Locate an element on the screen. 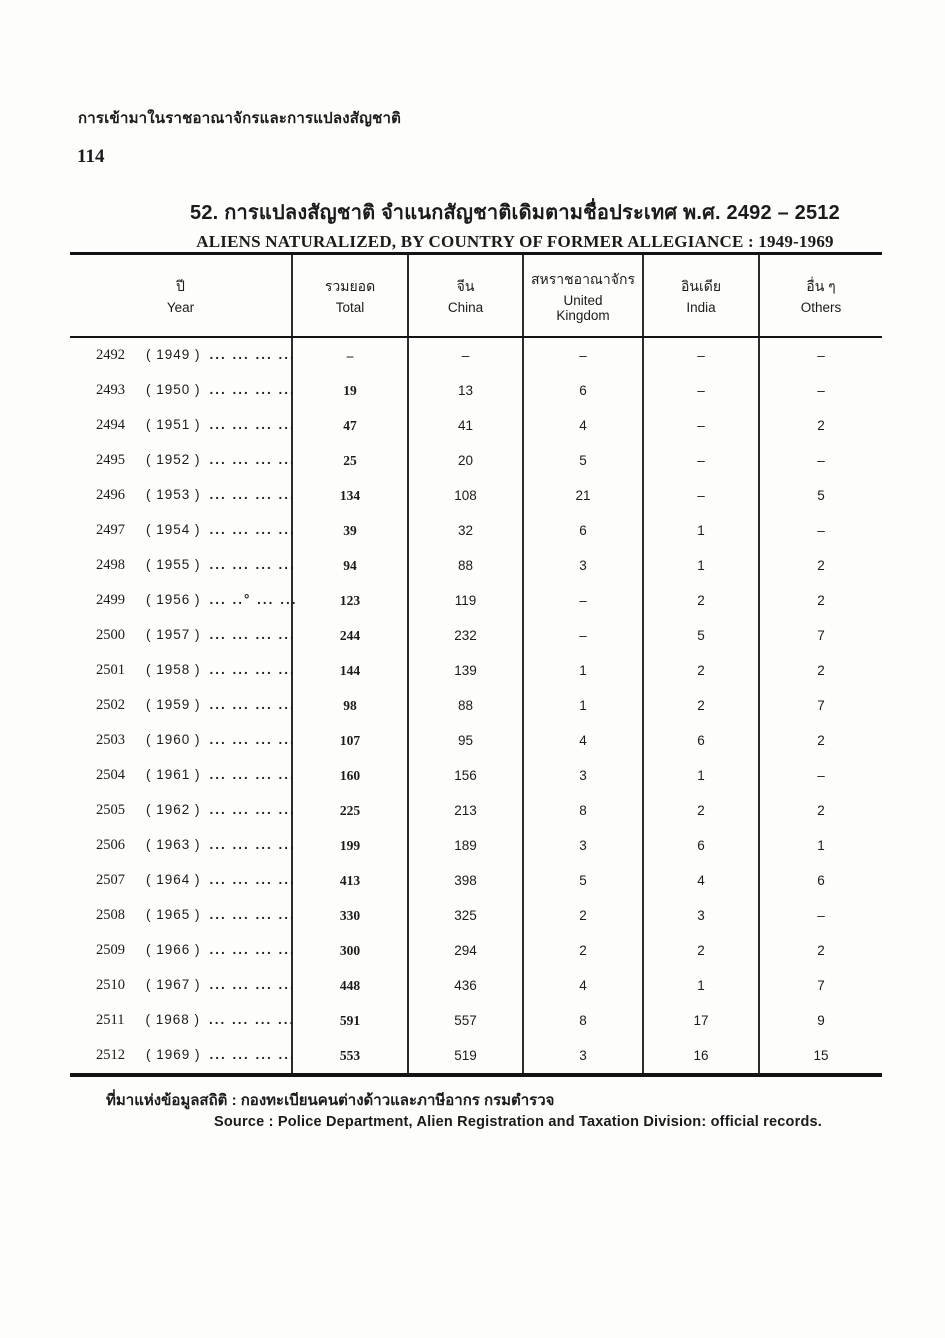 This screenshot has height=1338, width=945. year-buddhist-era: 2501 is located at coordinates (110, 670).